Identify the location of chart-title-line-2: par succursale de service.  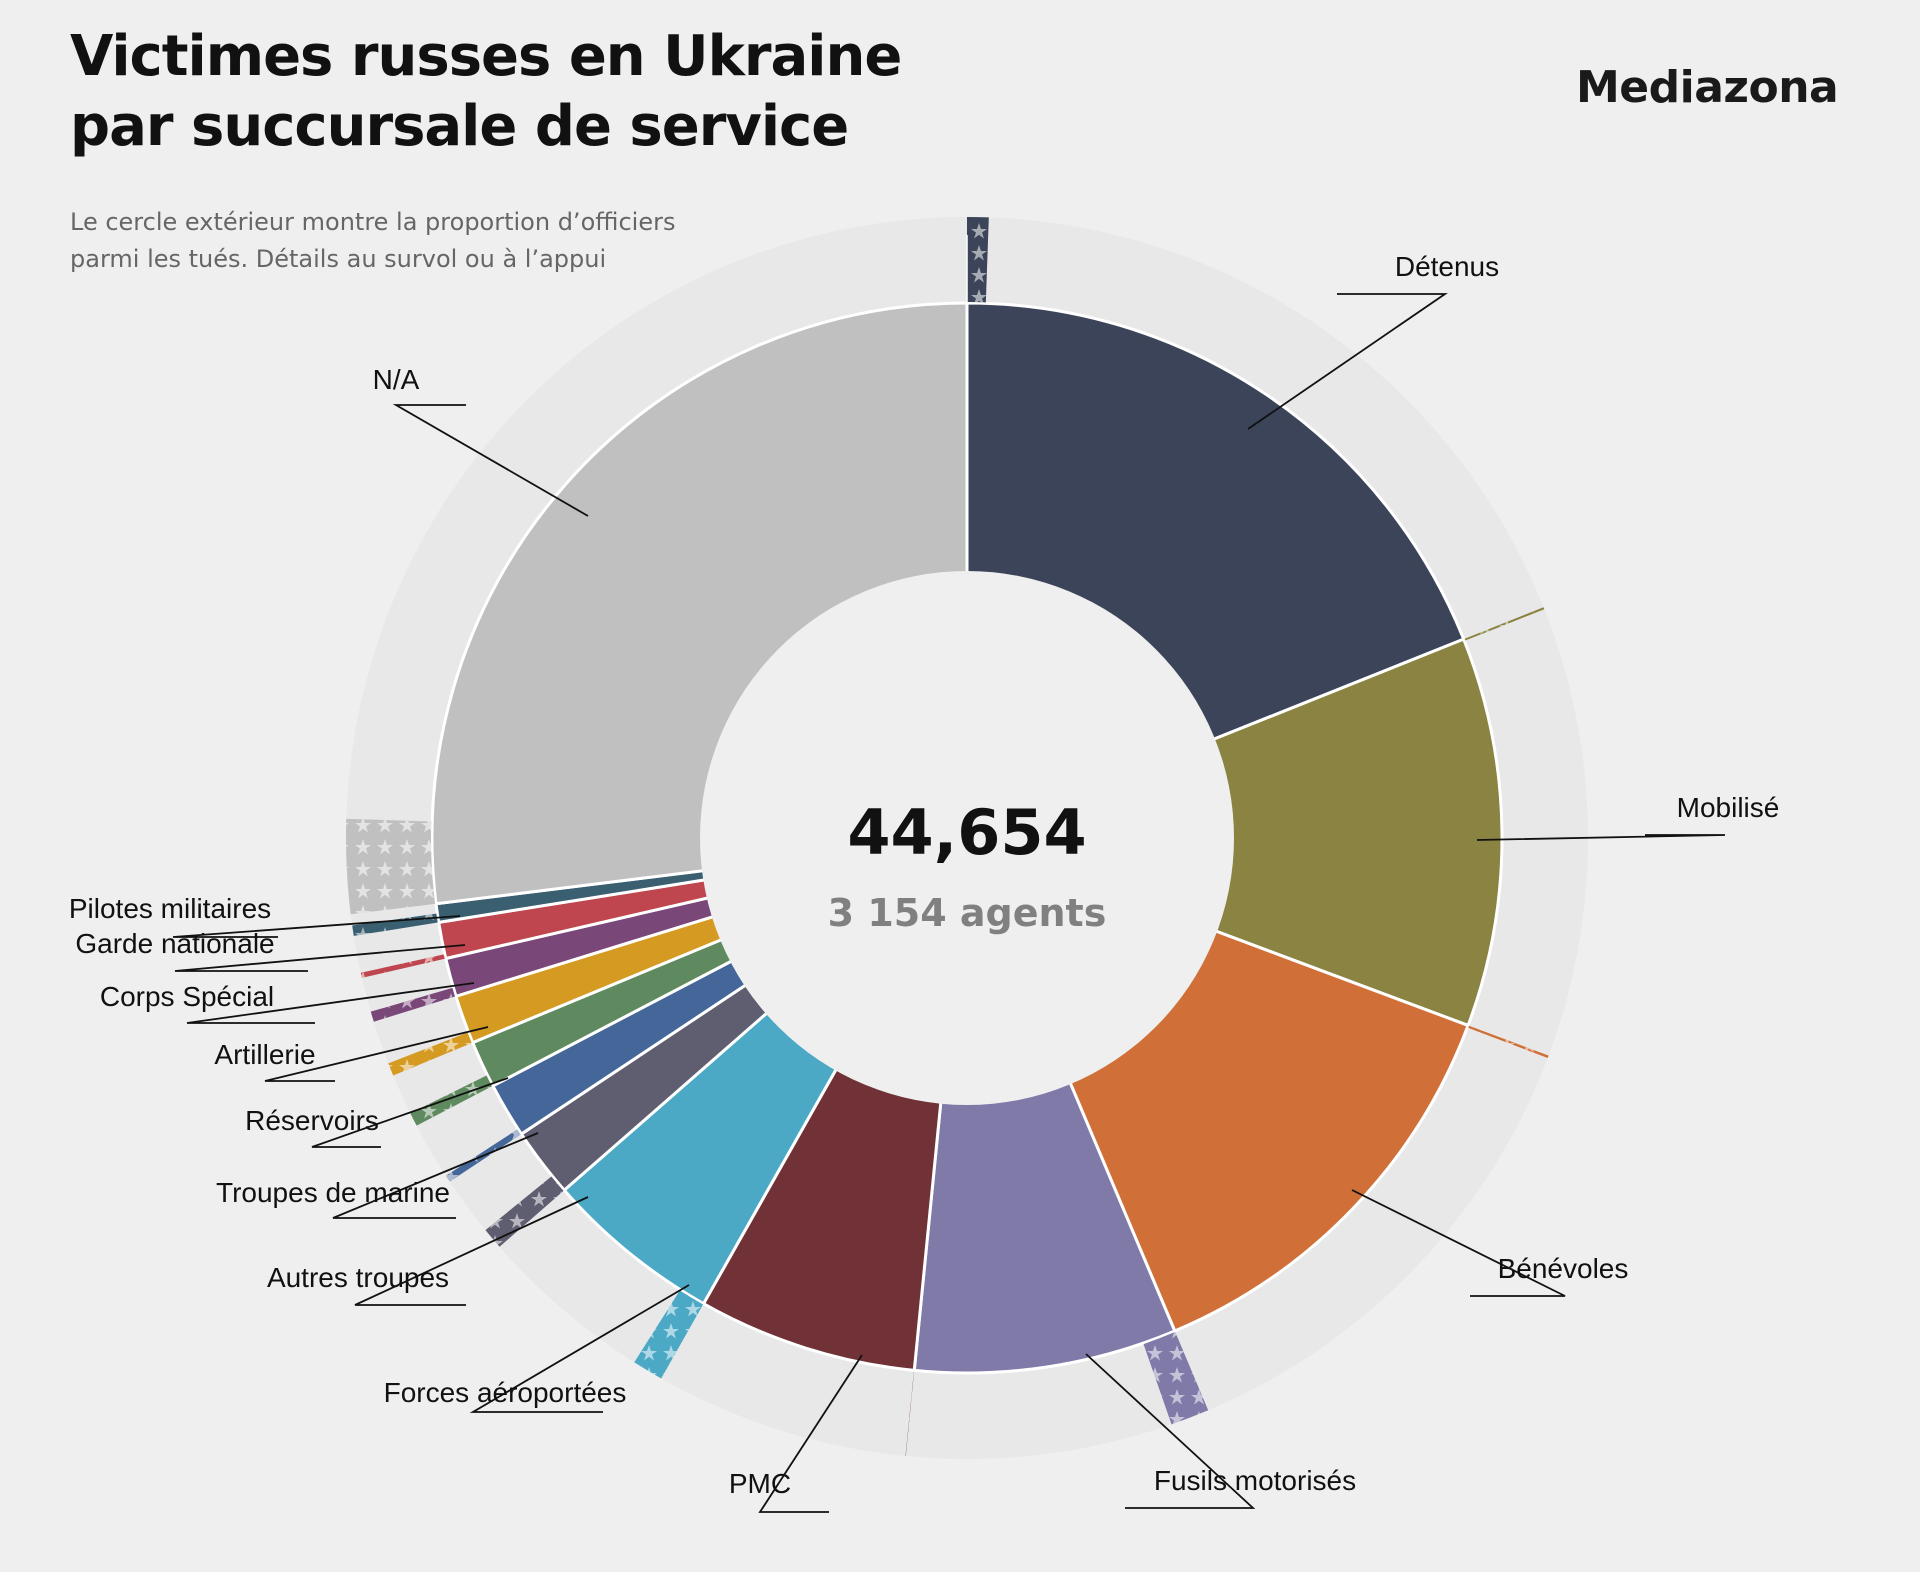
(459, 126).